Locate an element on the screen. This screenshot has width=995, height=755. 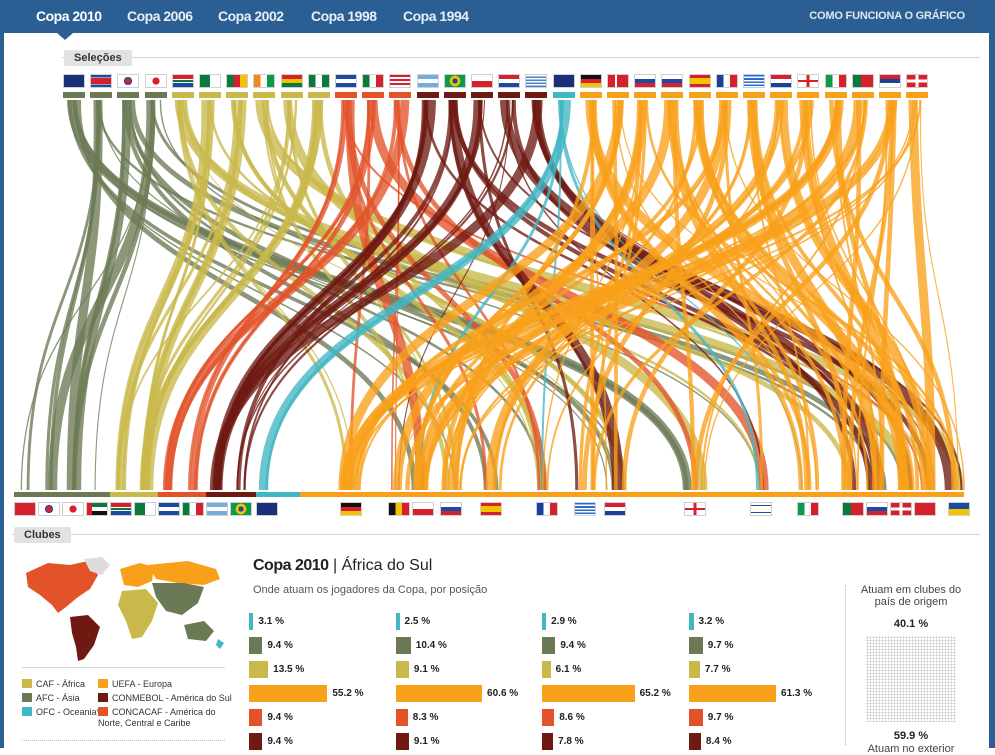
new-zealand-team-flag-icon is located at coordinates (563, 81).